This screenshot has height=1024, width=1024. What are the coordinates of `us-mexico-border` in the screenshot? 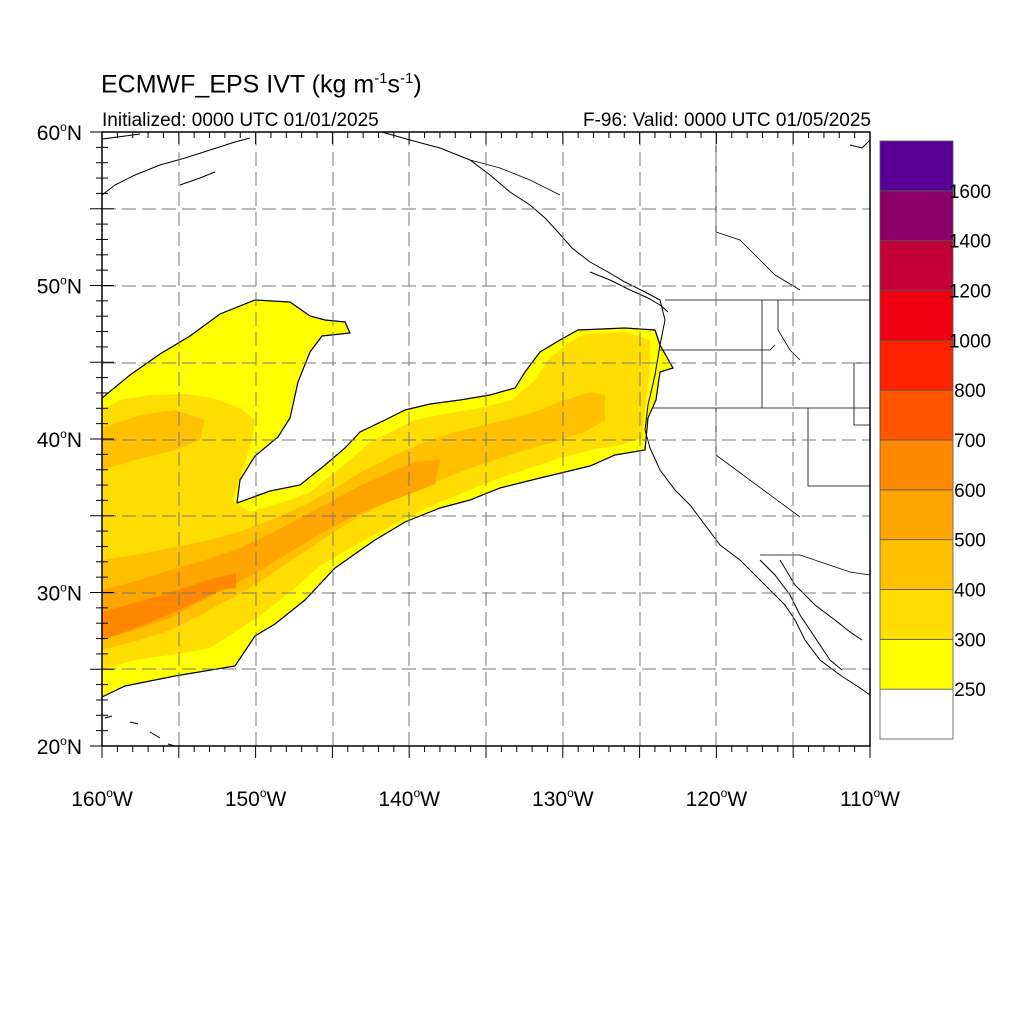 It's located at (815, 565).